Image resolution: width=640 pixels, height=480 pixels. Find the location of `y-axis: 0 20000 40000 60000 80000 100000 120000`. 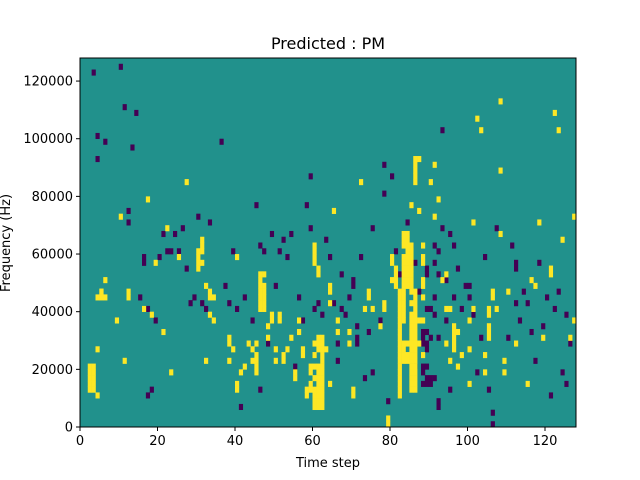

y-axis: 0 20000 40000 60000 80000 100000 120000 is located at coordinates (51, 255).